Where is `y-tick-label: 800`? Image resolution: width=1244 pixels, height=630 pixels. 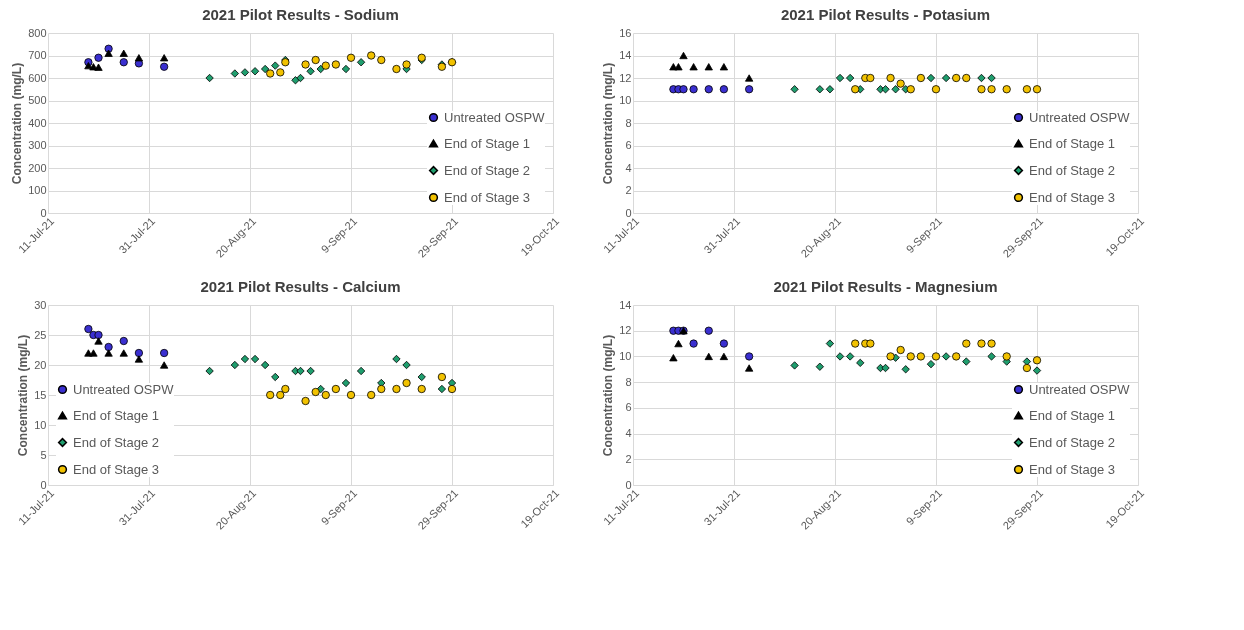 y-tick-label: 800 is located at coordinates (37, 32).